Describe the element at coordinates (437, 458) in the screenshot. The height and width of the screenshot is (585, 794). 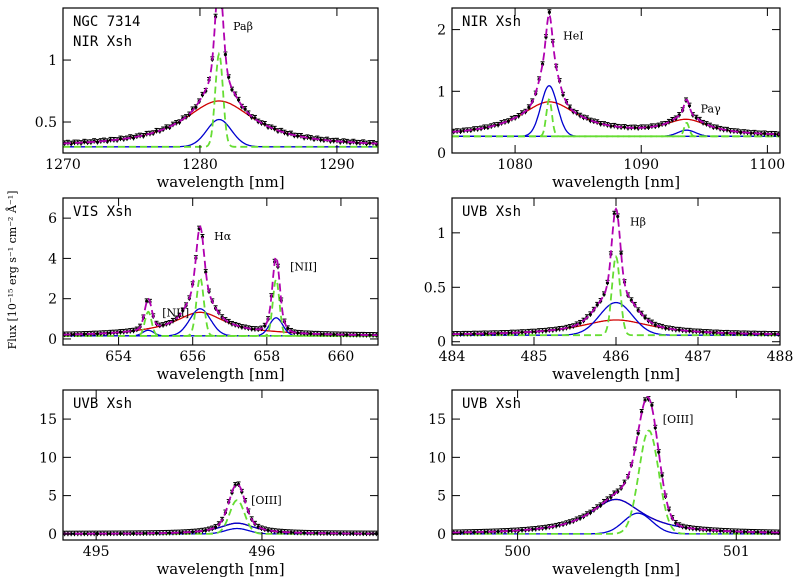
I see `y-tick-label: 10` at that location.